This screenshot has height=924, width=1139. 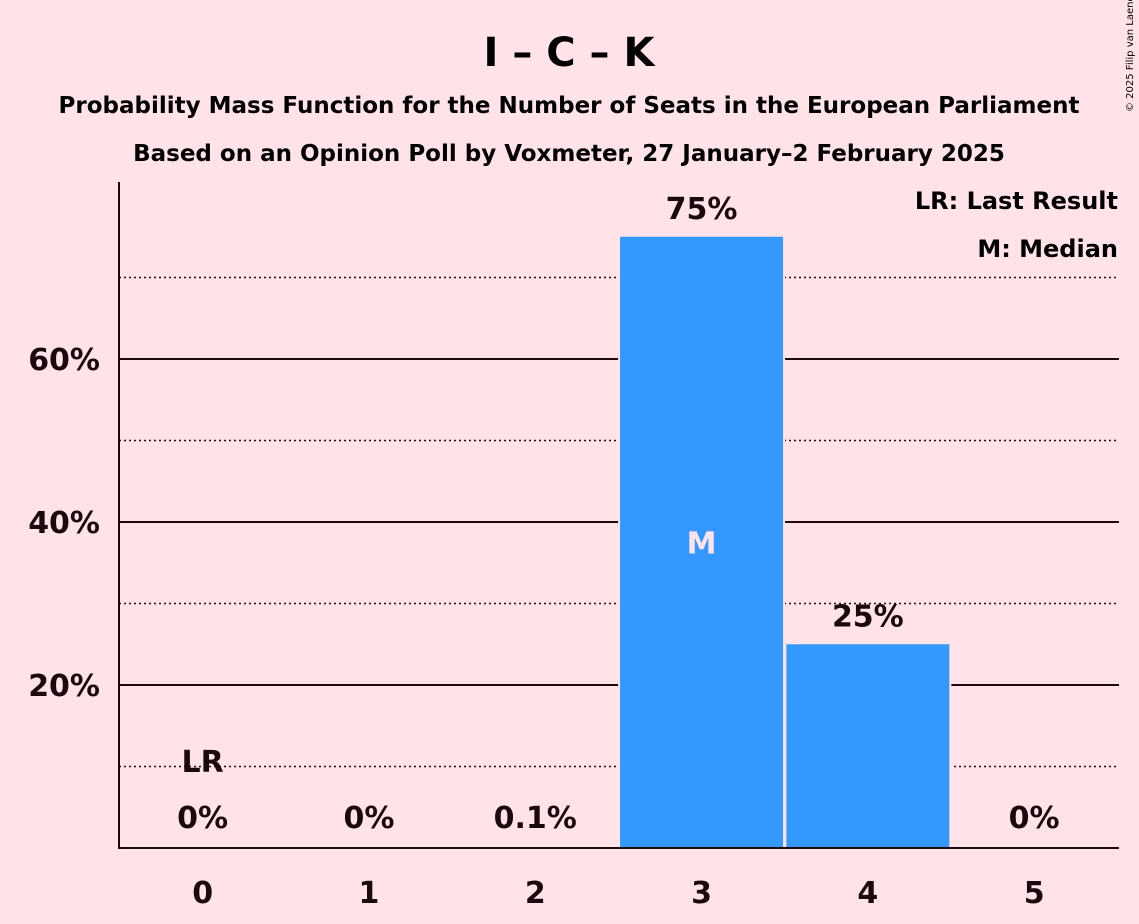 I want to click on x-tick-label: 0, so click(x=202, y=893).